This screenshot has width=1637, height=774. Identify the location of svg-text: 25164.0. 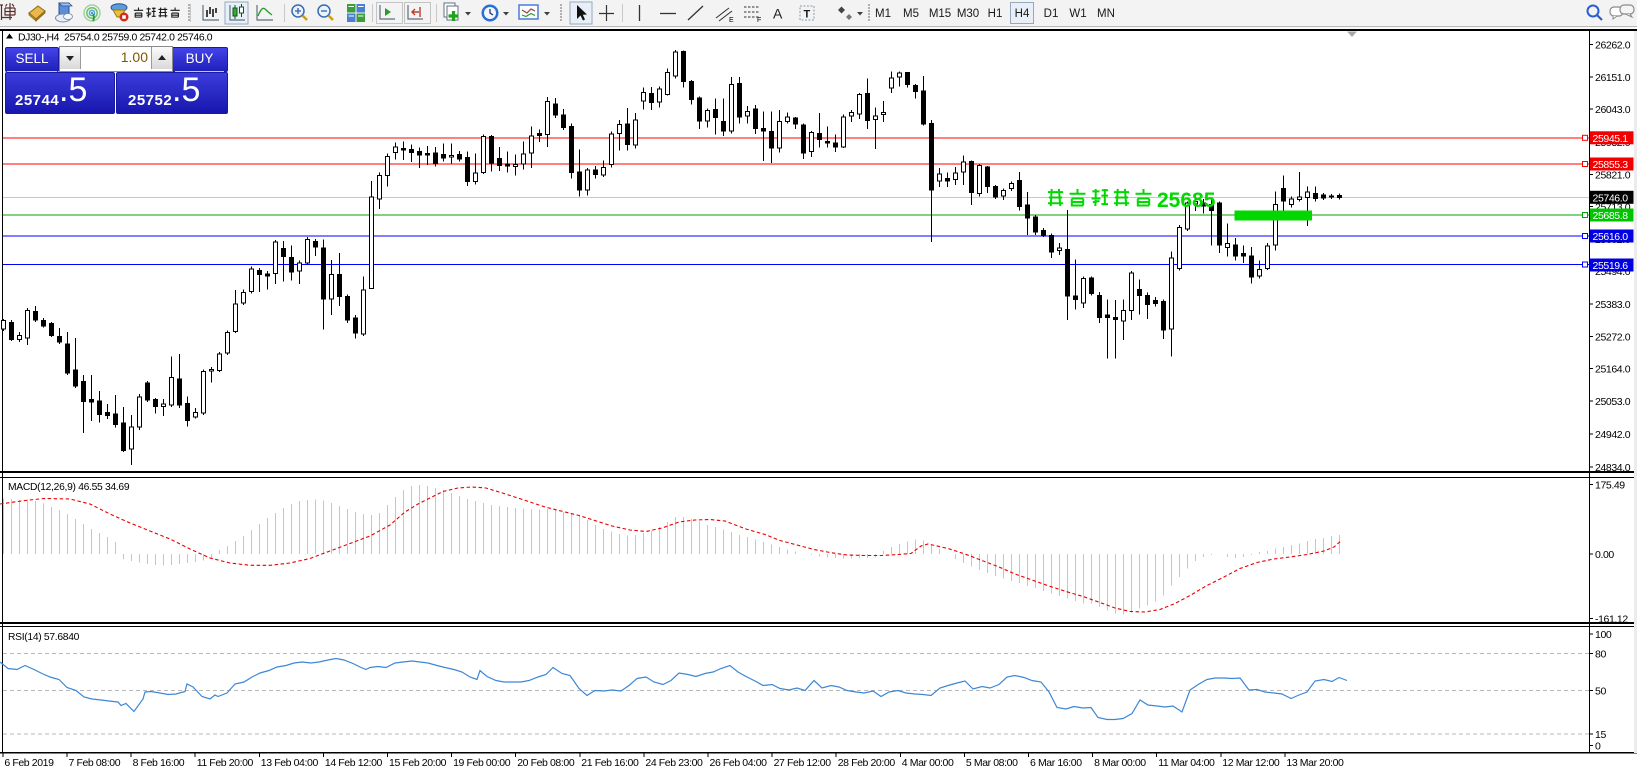
(1613, 369).